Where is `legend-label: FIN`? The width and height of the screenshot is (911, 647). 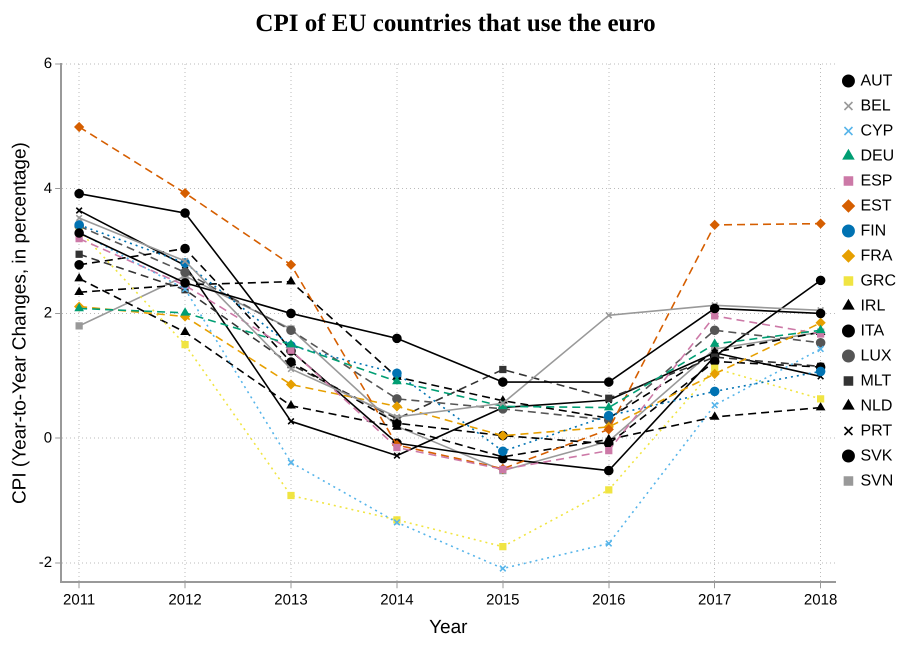 legend-label: FIN is located at coordinates (873, 231).